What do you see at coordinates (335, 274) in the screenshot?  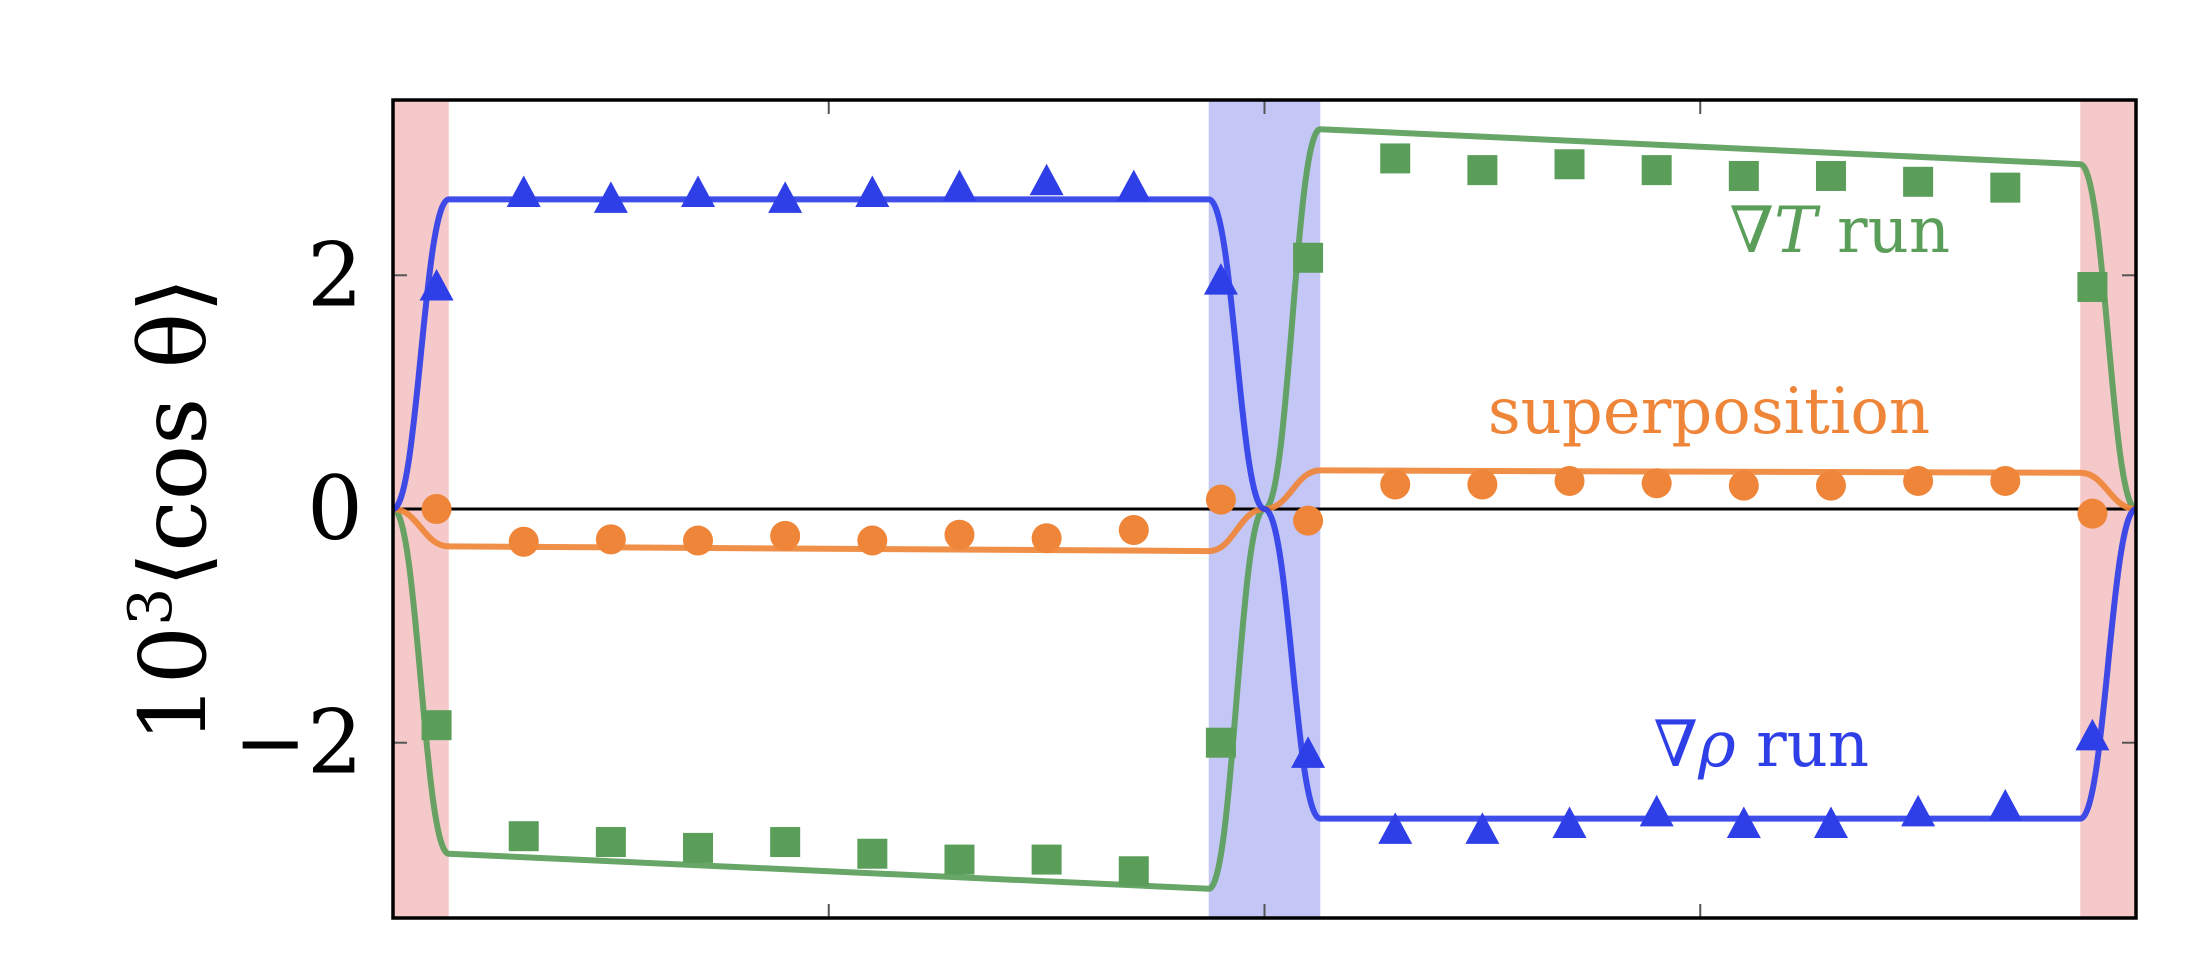 I see `y-tick-label: 2` at bounding box center [335, 274].